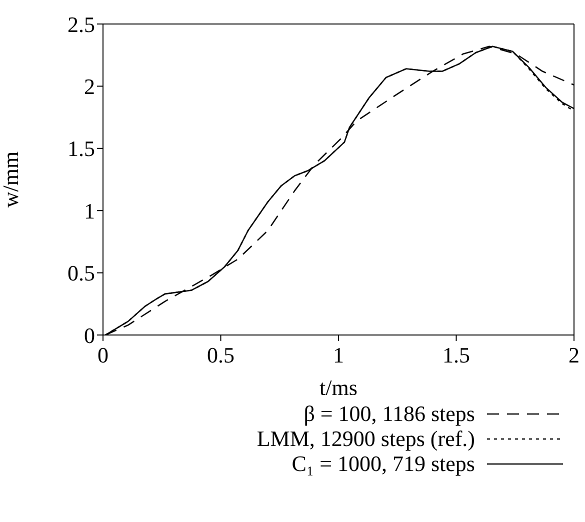 This screenshot has height=522, width=585. What do you see at coordinates (456, 355) in the screenshot?
I see `x-tick-label: 1.5` at bounding box center [456, 355].